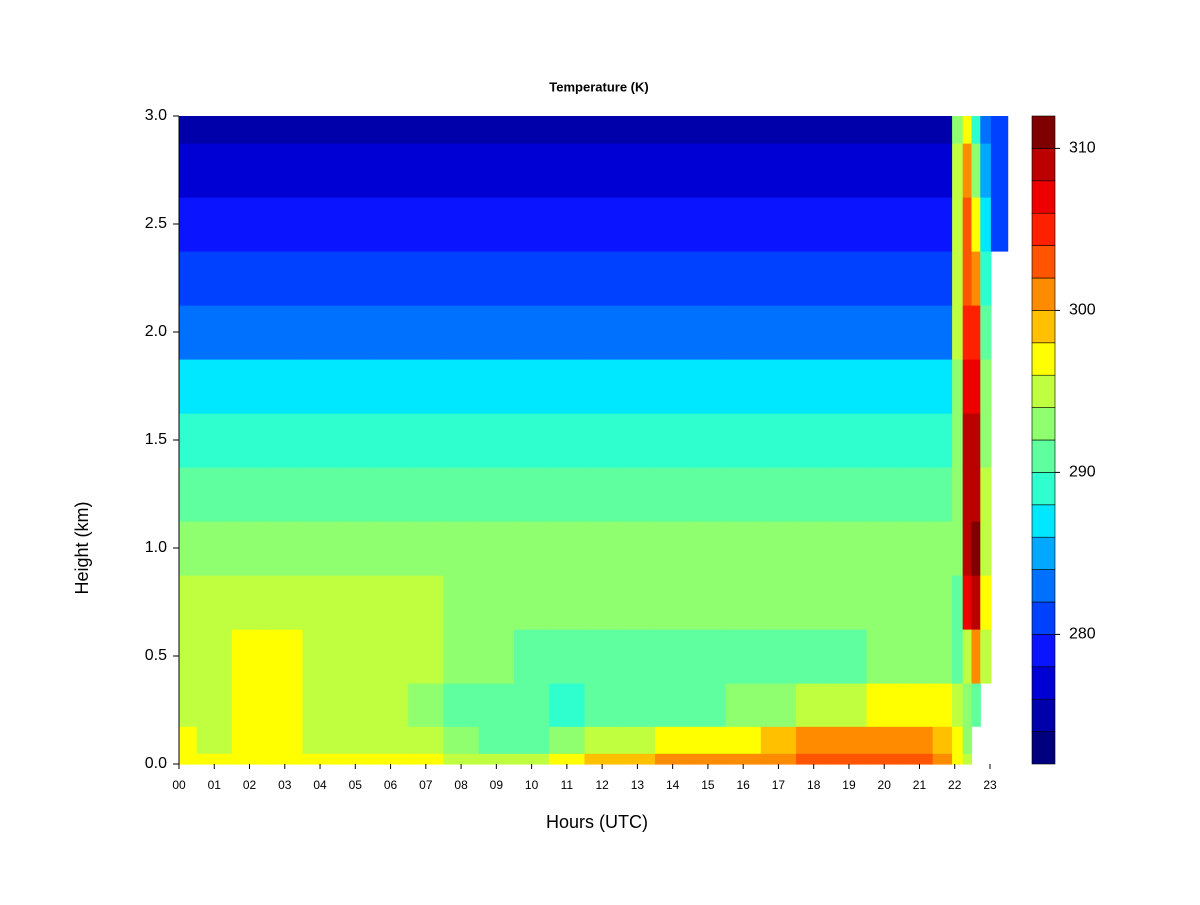  Describe the element at coordinates (1082, 310) in the screenshot. I see `colorbar-tick-label: 300` at that location.